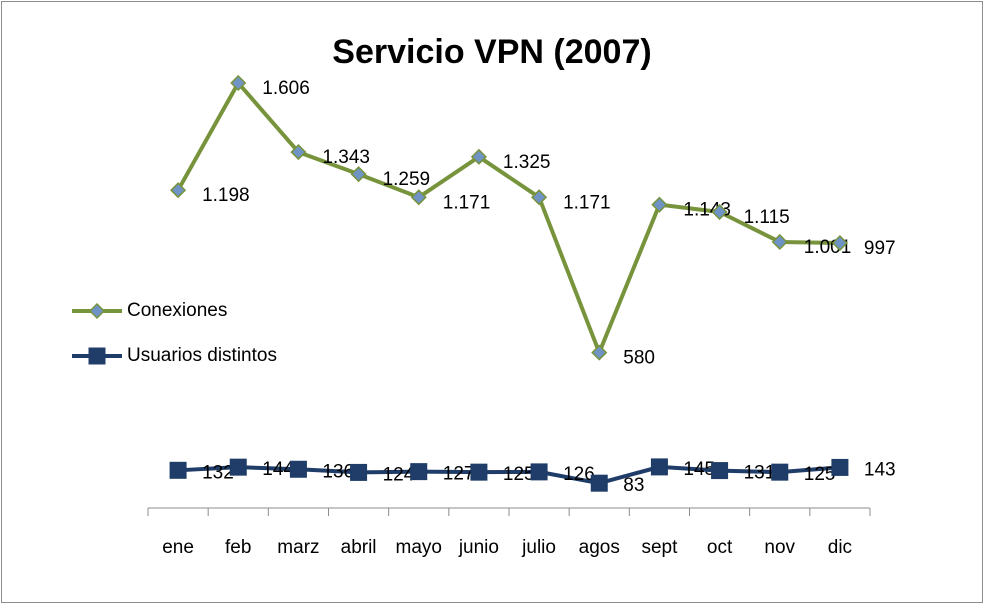 The image size is (985, 605). Describe the element at coordinates (218, 472) in the screenshot. I see `data-label: 132` at that location.